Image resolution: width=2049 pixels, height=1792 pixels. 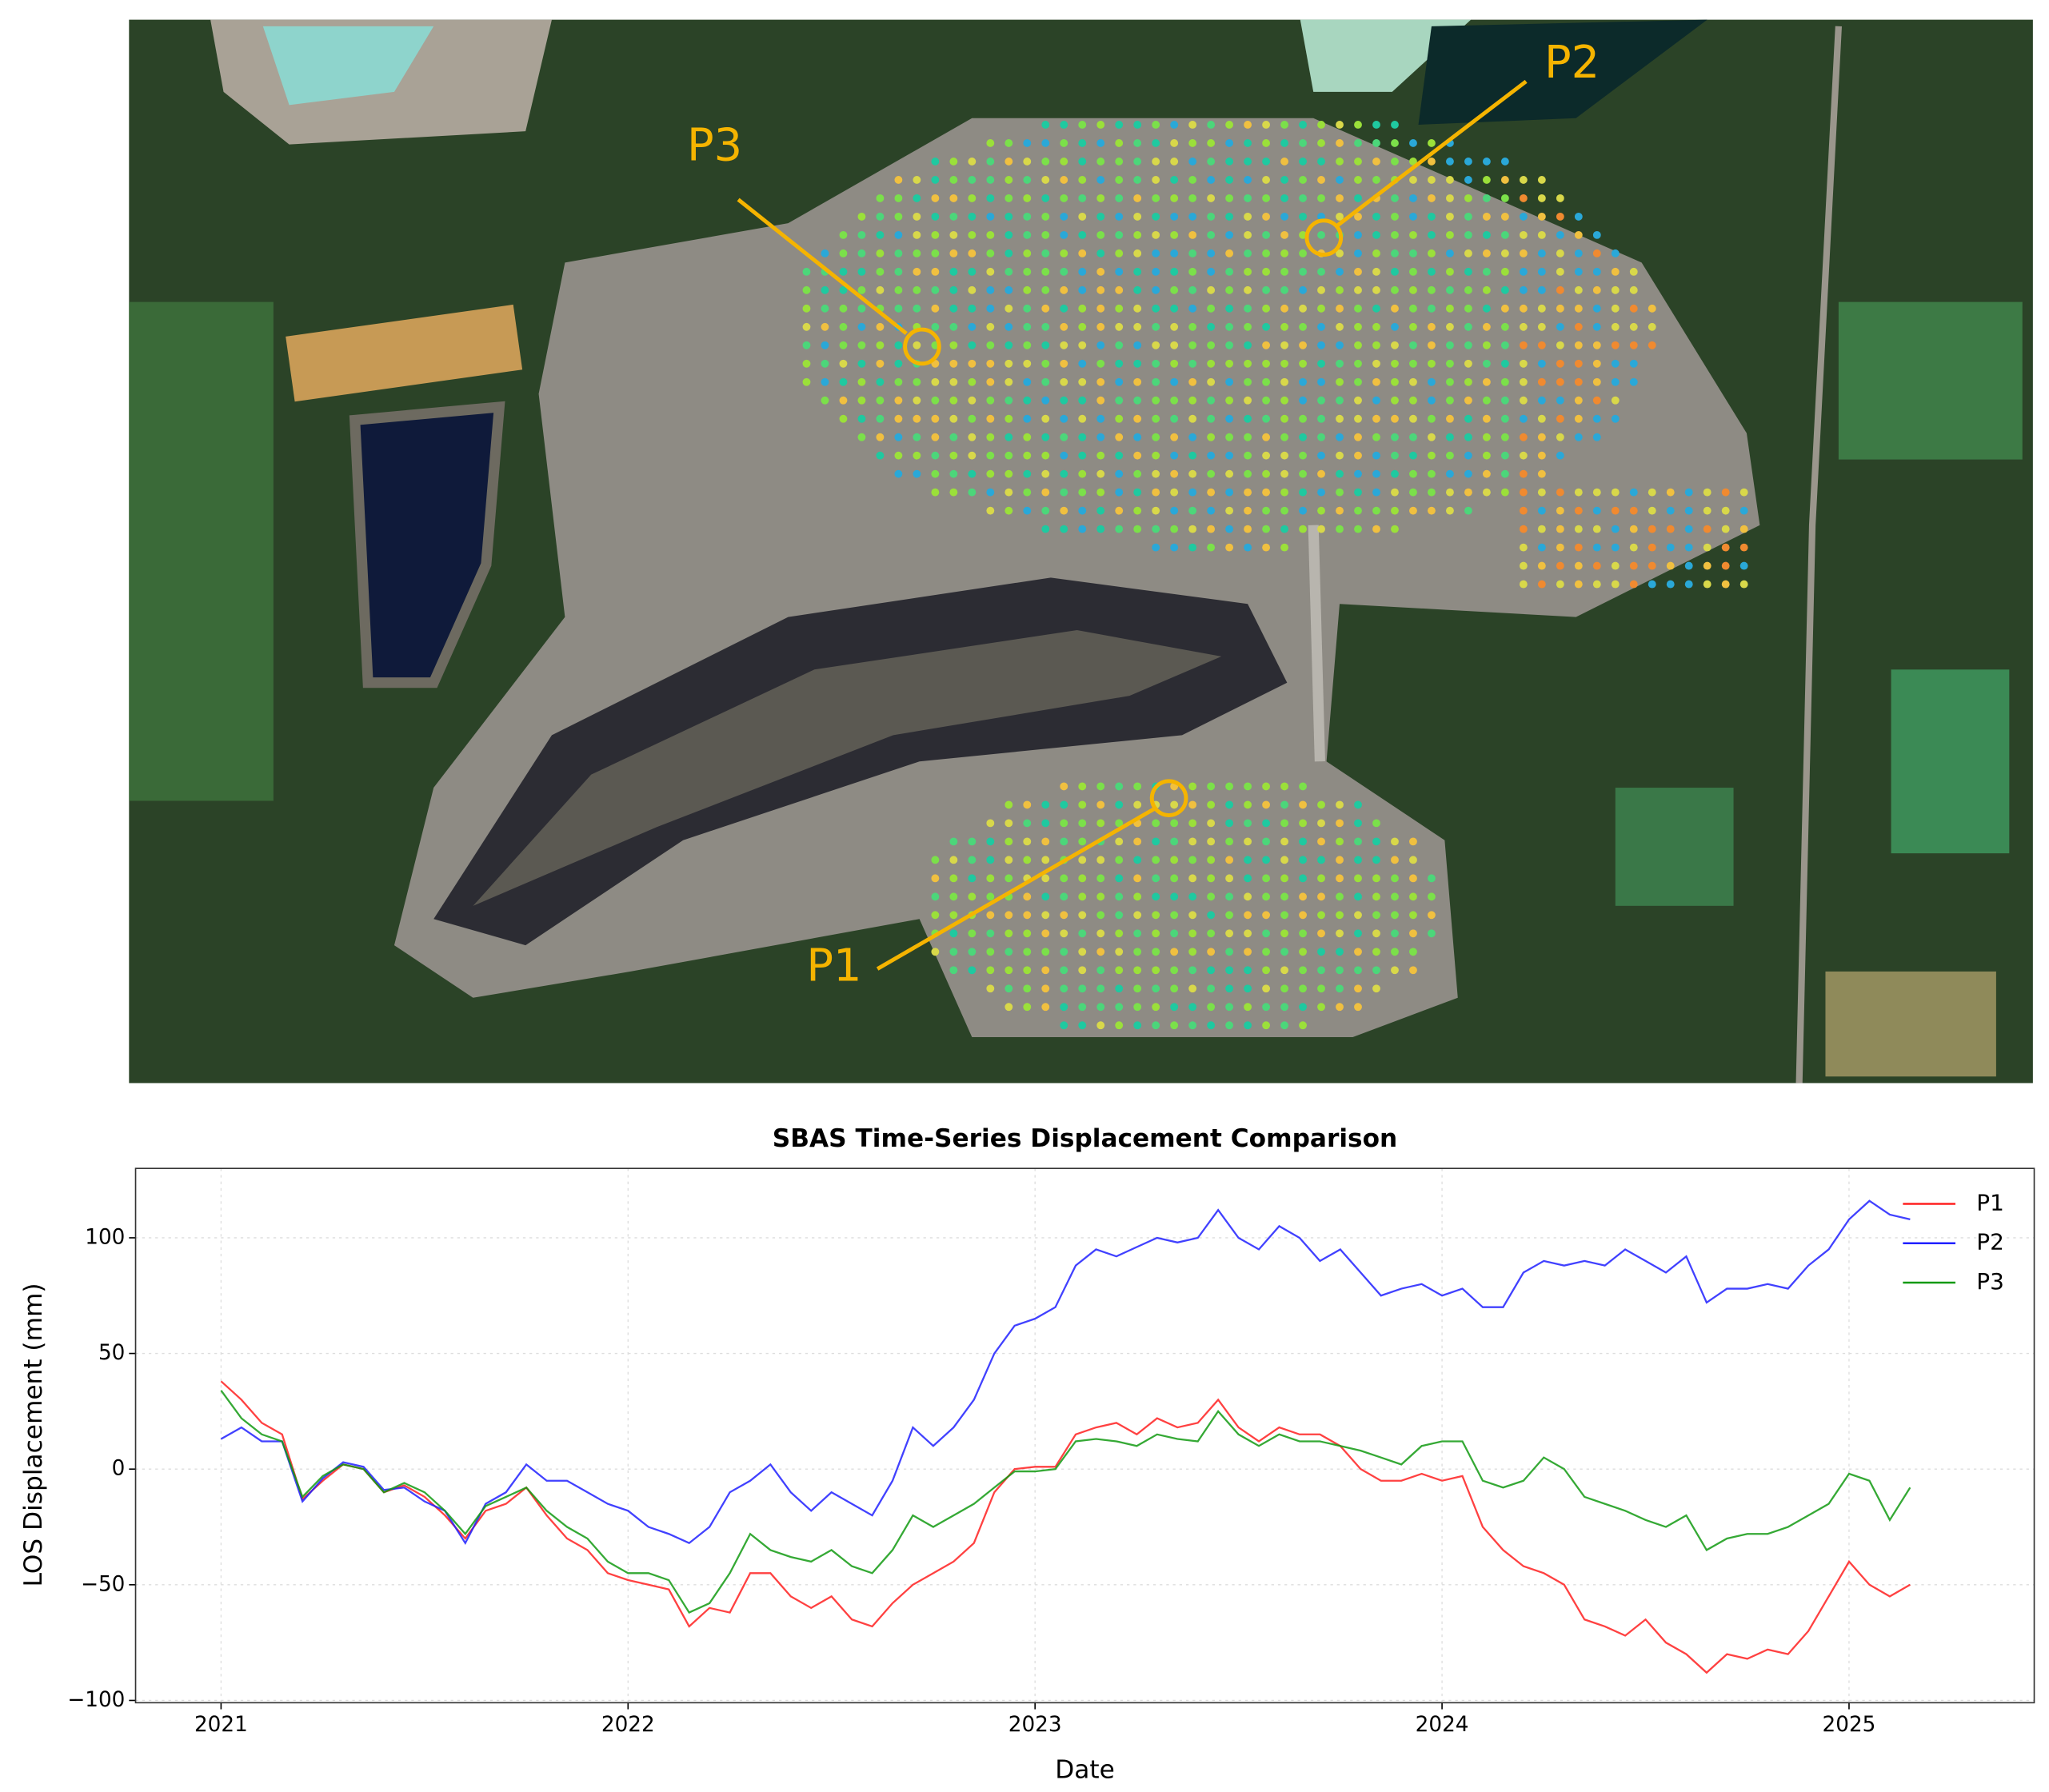 What do you see at coordinates (1990, 1202) in the screenshot?
I see `legend-label: P1` at bounding box center [1990, 1202].